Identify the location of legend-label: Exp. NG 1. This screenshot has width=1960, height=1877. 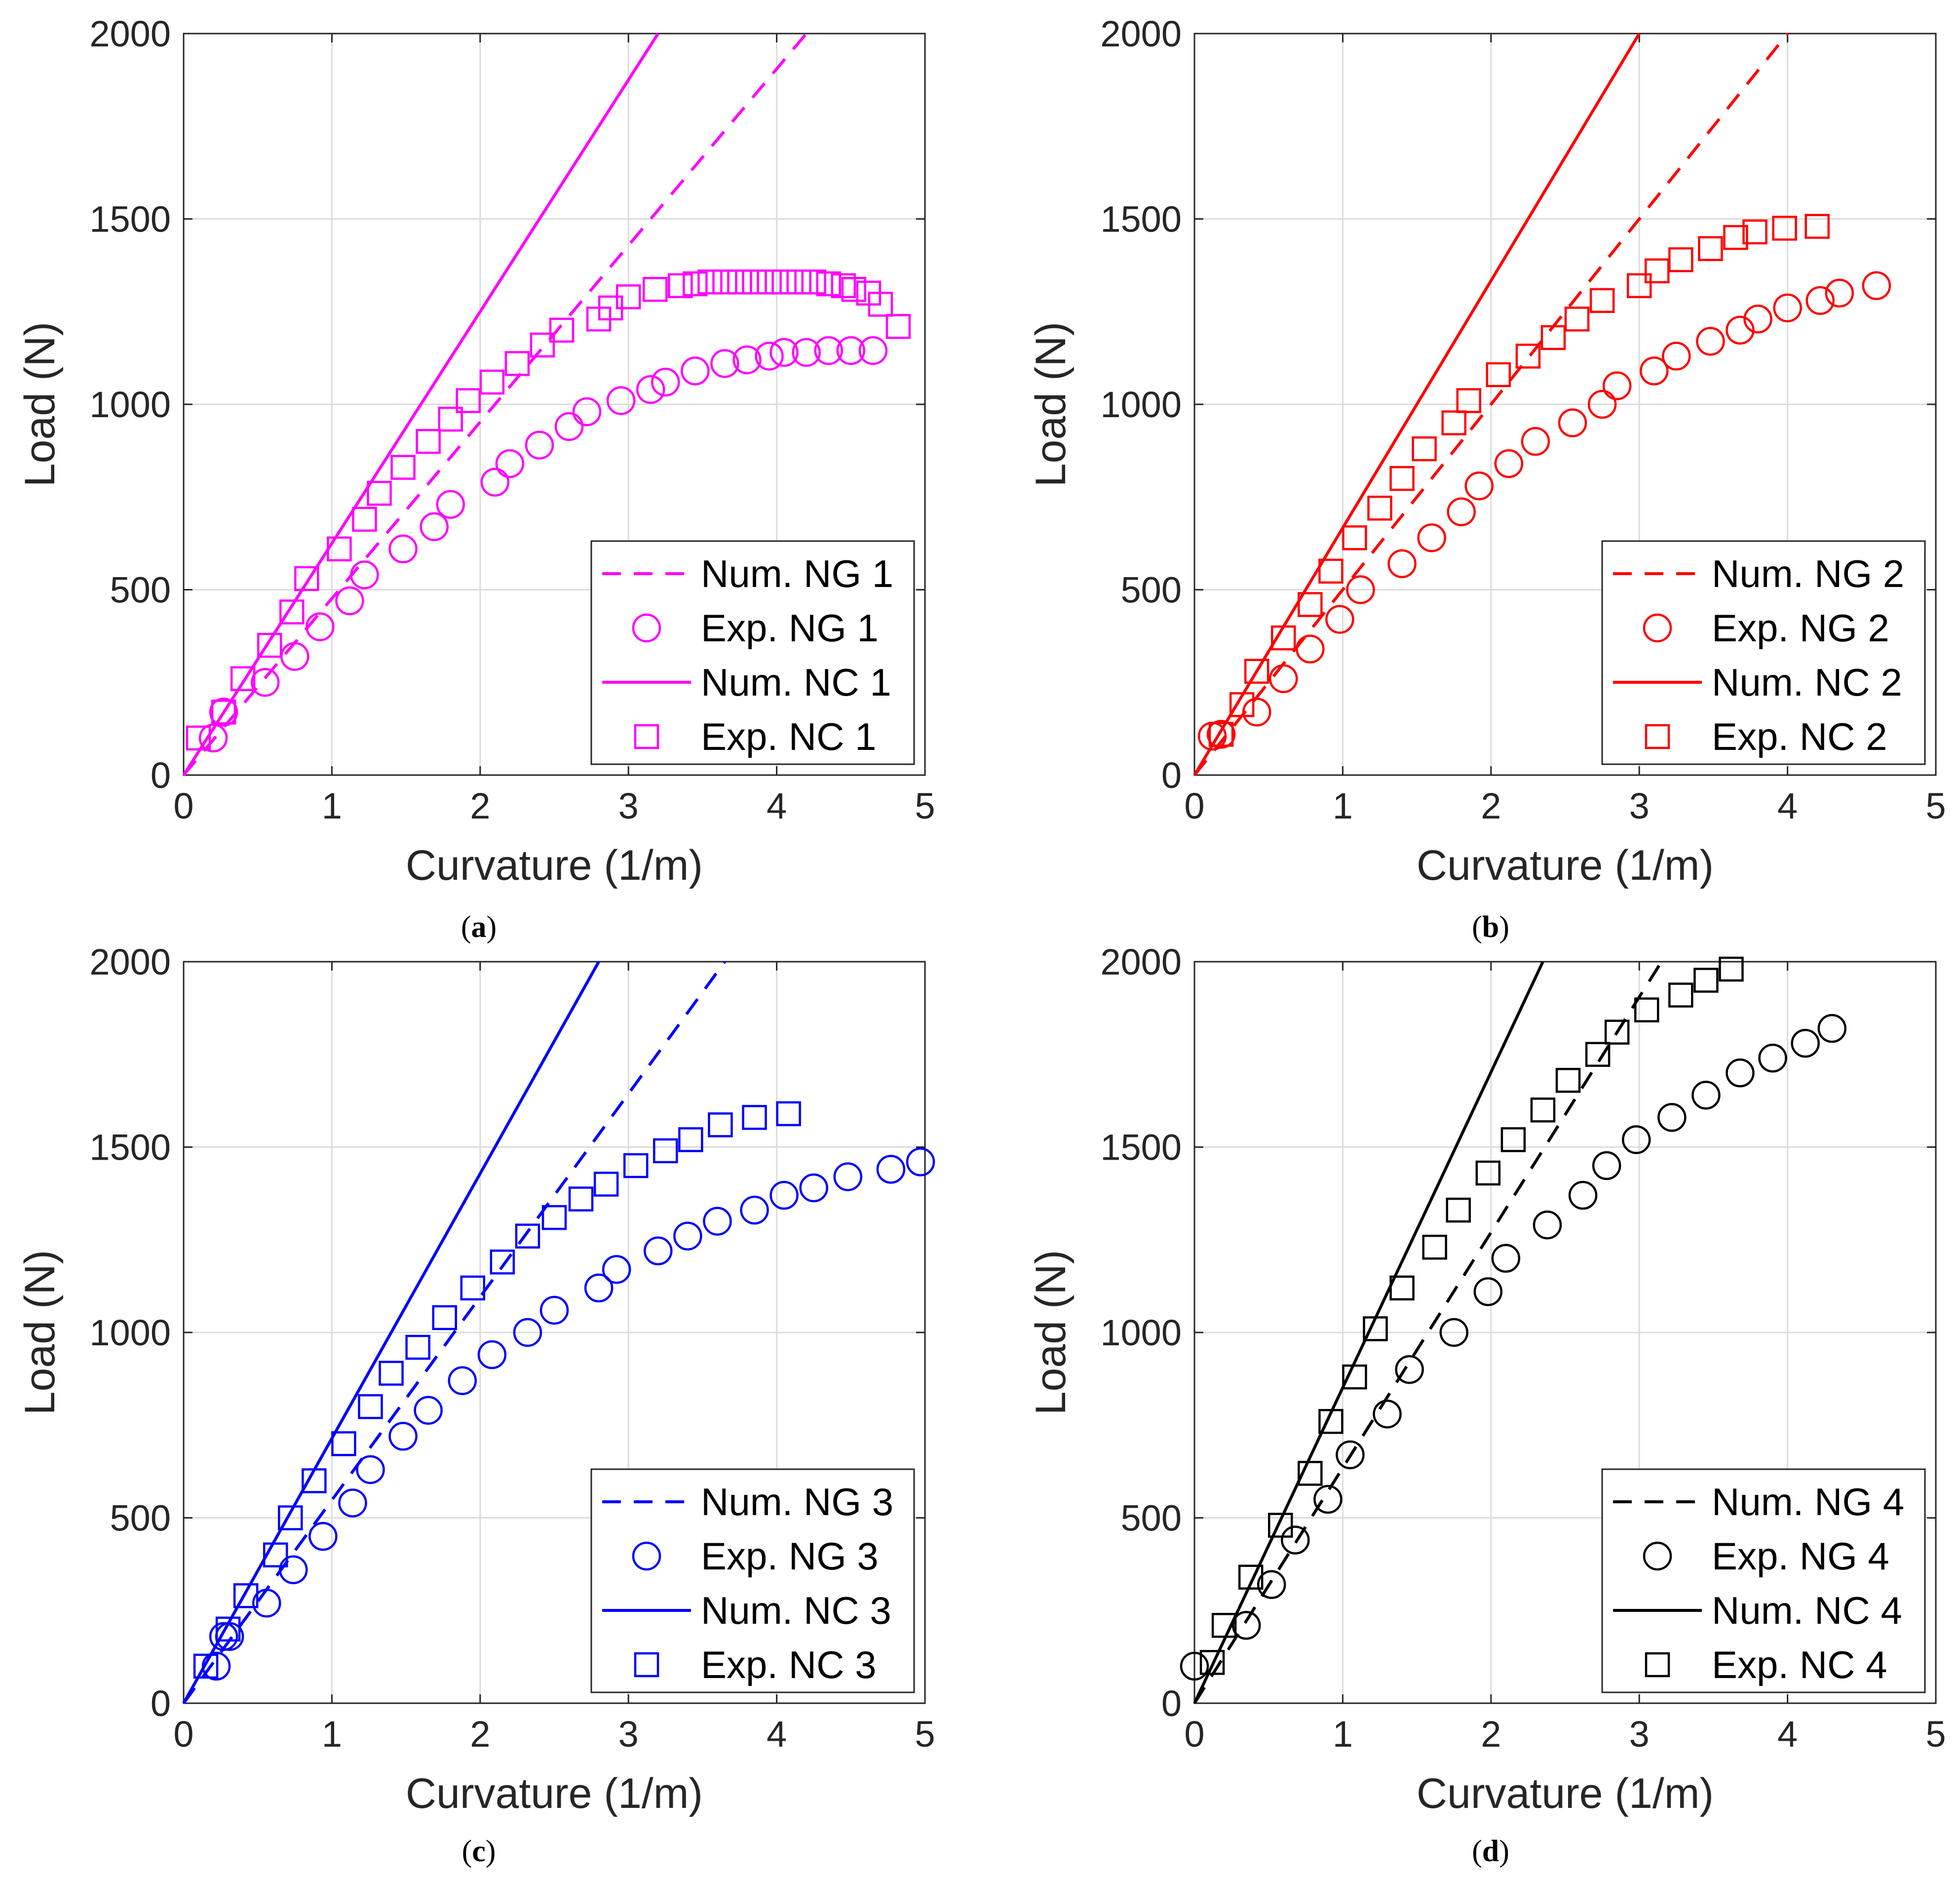
(790, 628).